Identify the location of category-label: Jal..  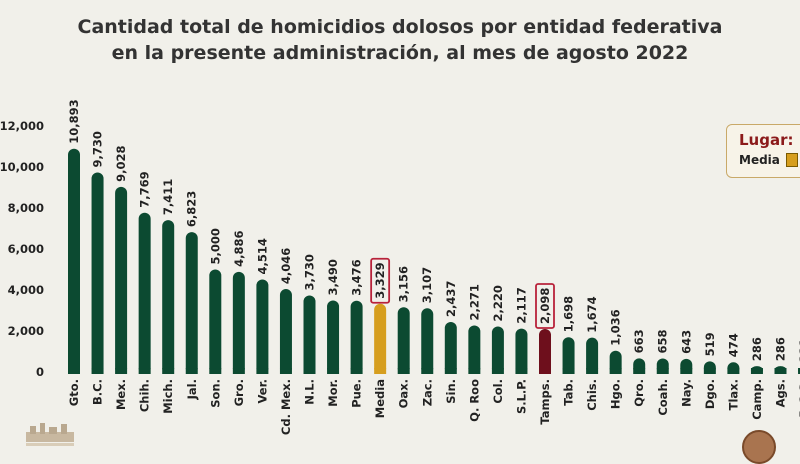
(192, 389).